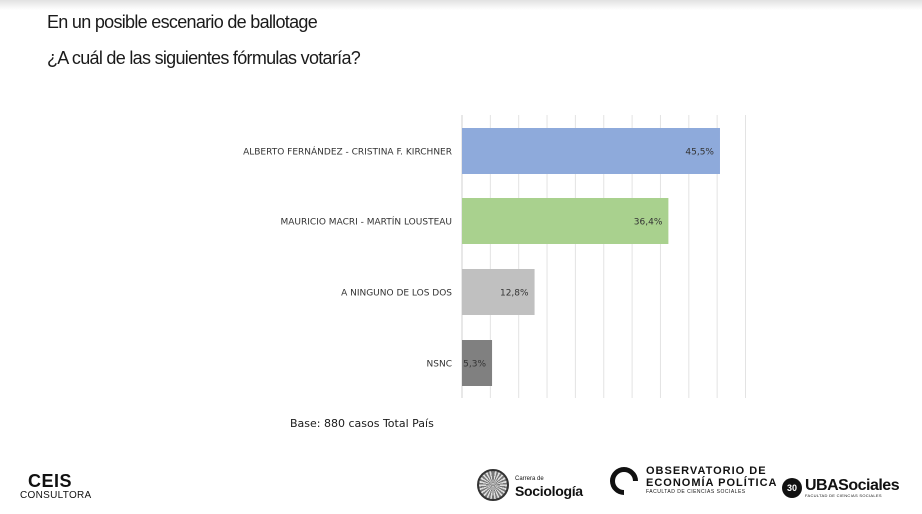 Image resolution: width=922 pixels, height=514 pixels. I want to click on sociologia-logo-small: Carrera de, so click(529, 479).